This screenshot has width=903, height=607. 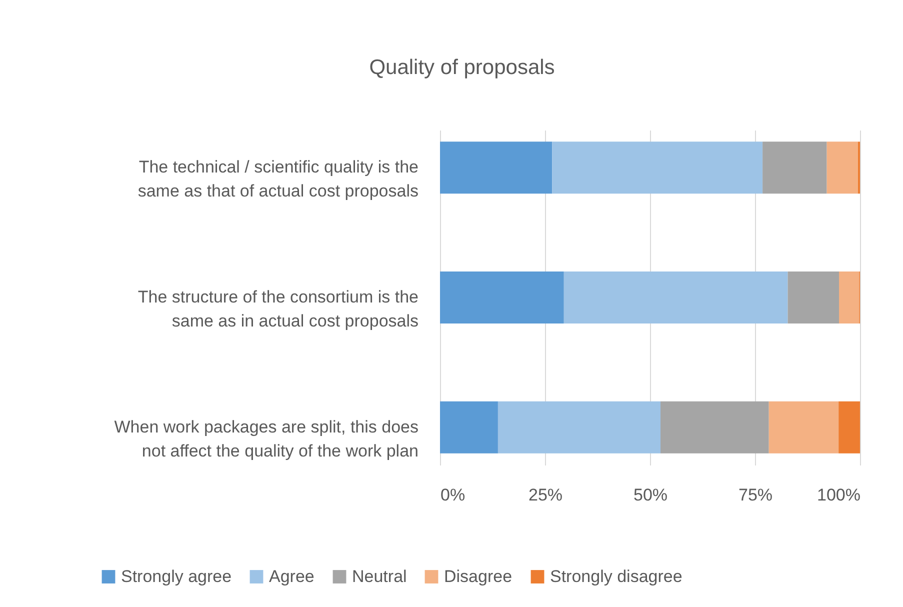 What do you see at coordinates (545, 495) in the screenshot?
I see `x-tick-label: 25%` at bounding box center [545, 495].